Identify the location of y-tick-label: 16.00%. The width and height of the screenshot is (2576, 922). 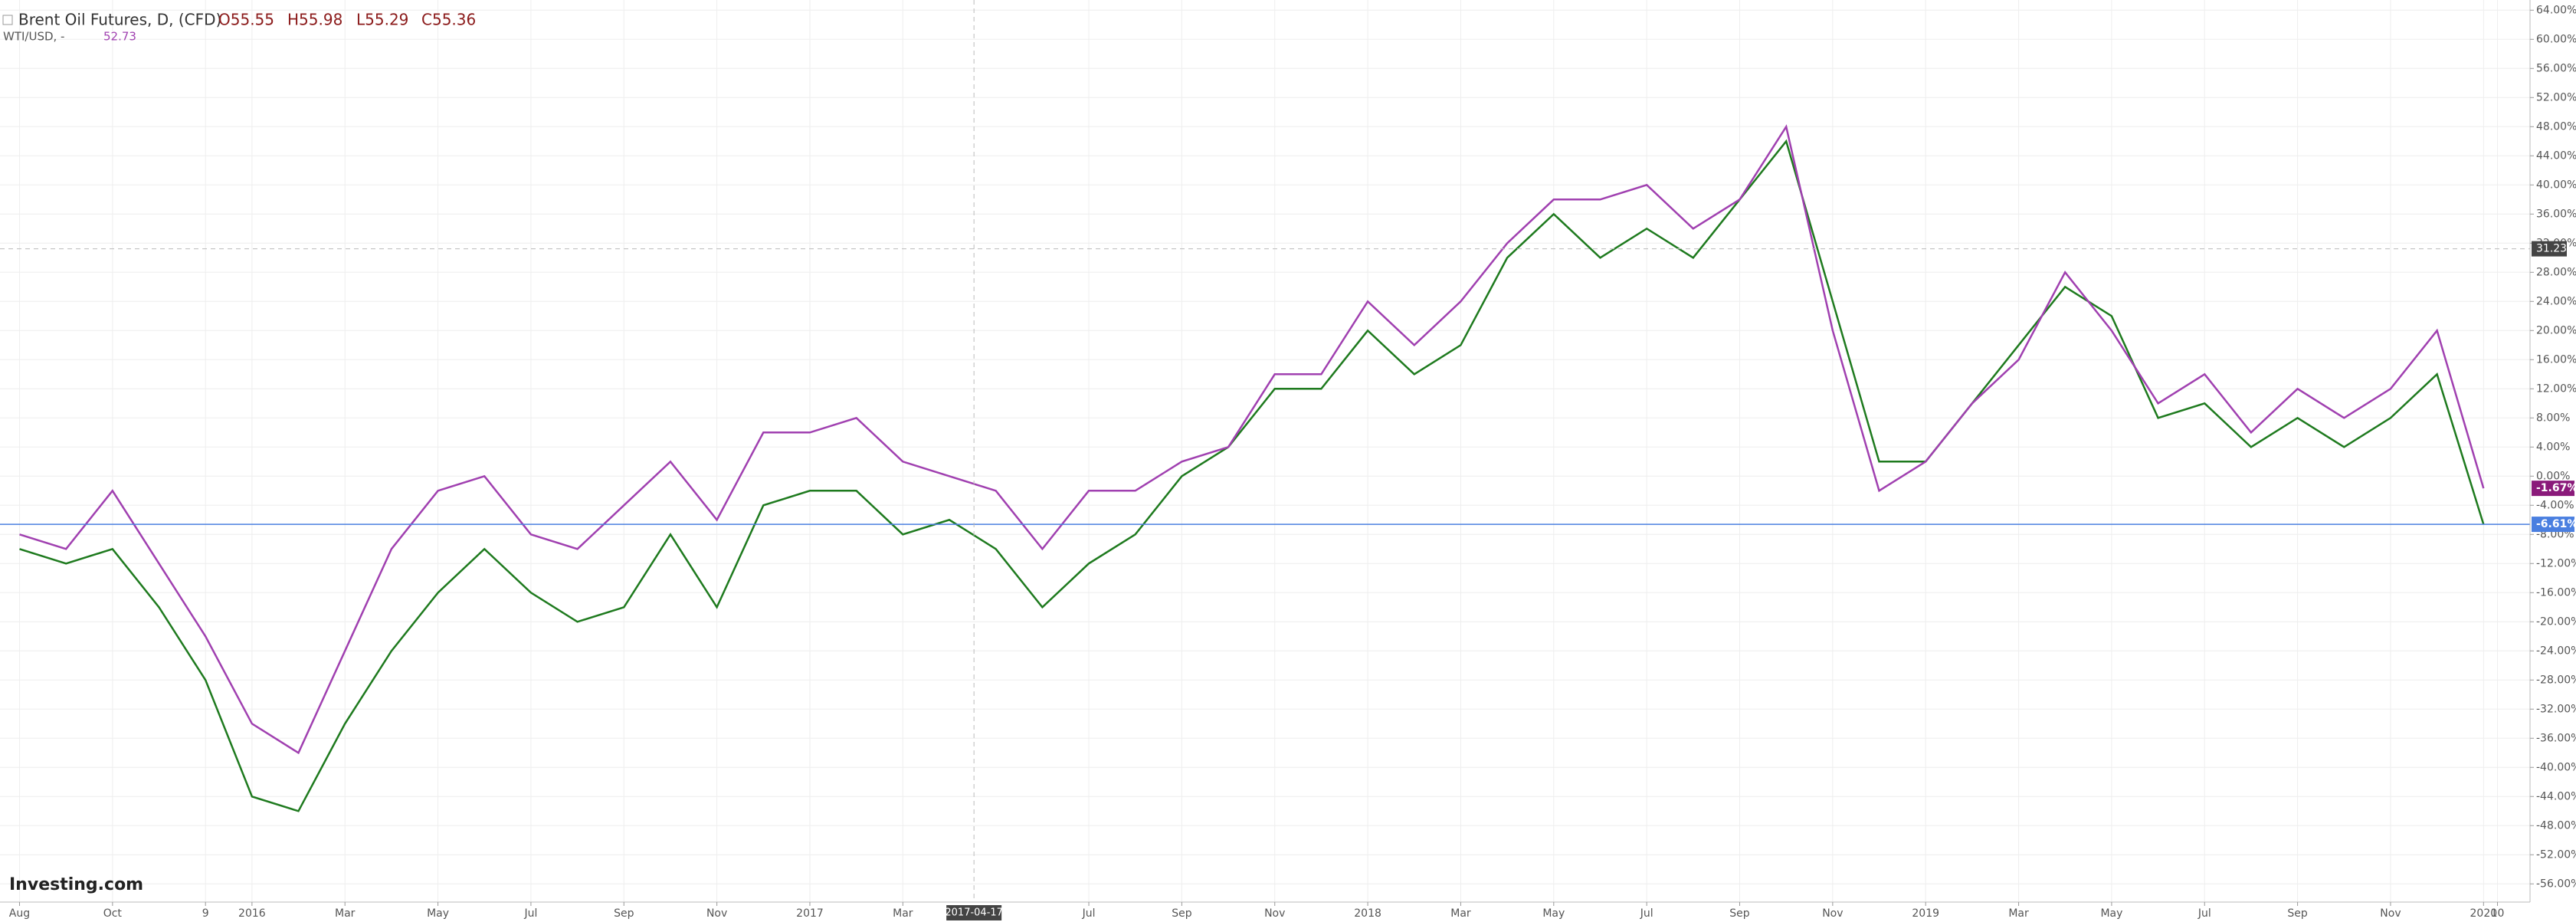
(2556, 359).